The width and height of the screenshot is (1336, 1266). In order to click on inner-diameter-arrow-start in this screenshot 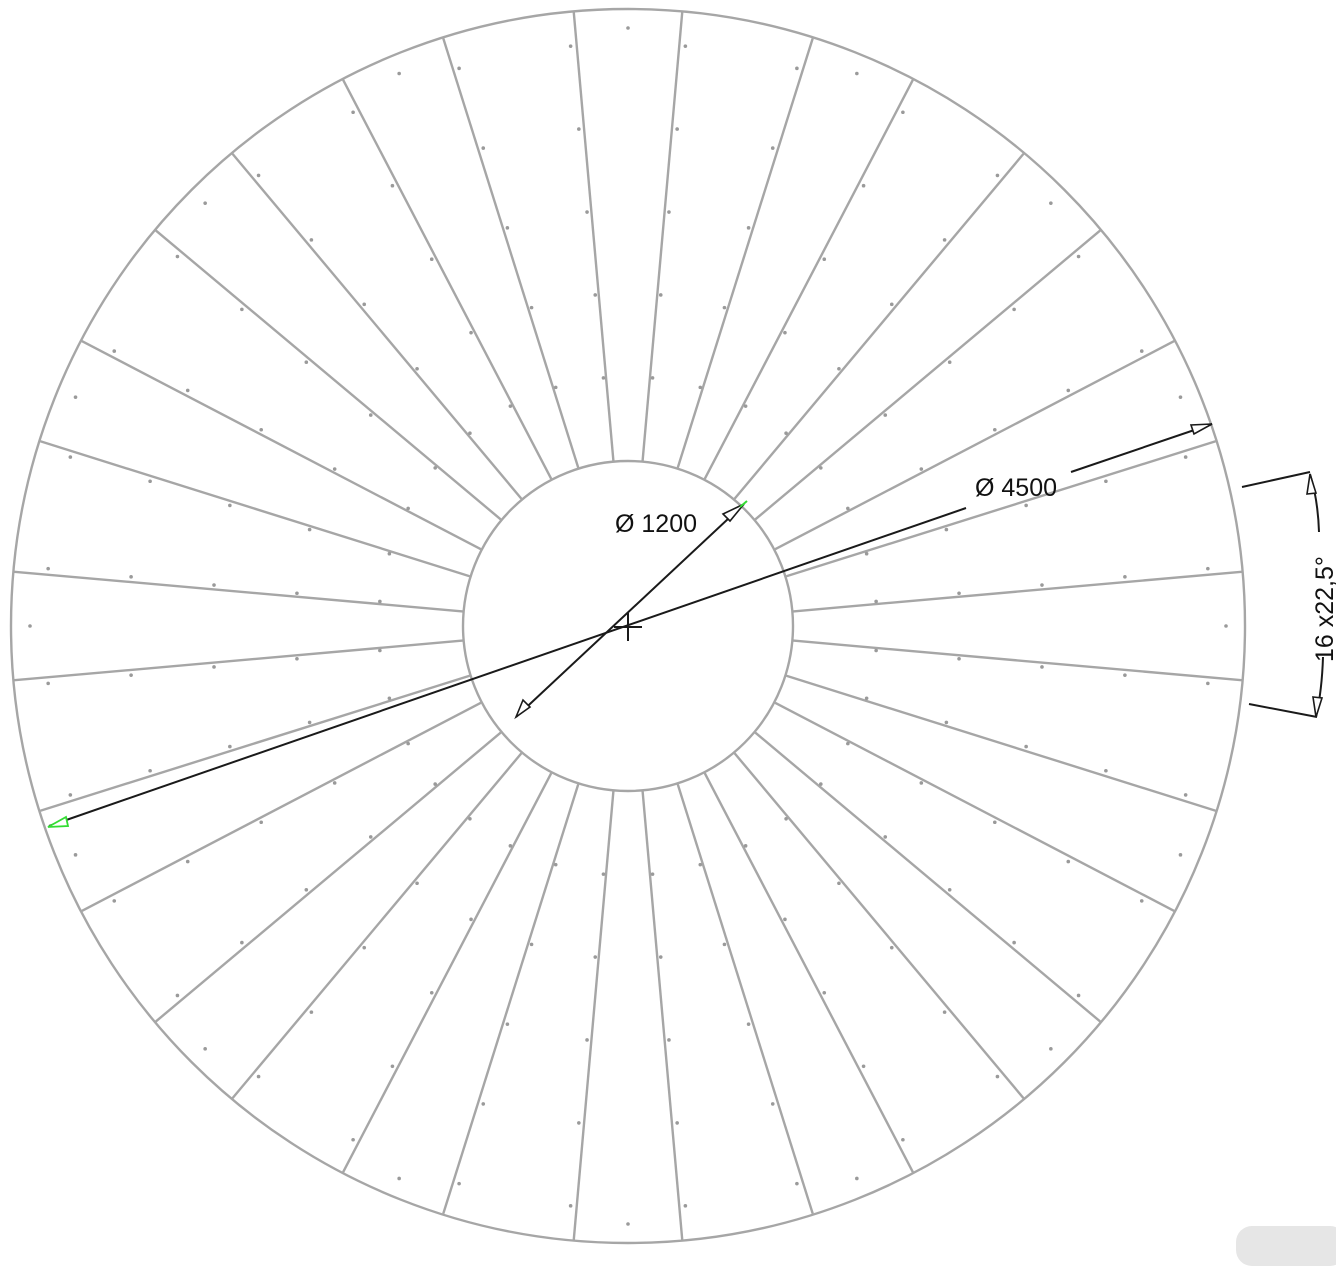, I will do `click(523, 709)`.